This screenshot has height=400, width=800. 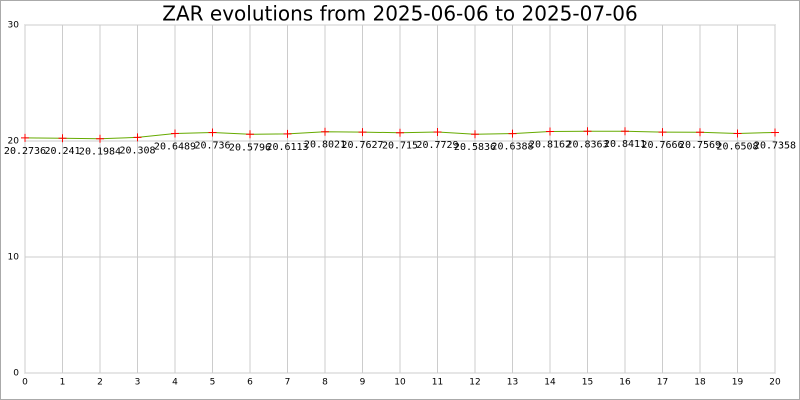 I want to click on value-label: 20.6388, so click(x=512, y=147).